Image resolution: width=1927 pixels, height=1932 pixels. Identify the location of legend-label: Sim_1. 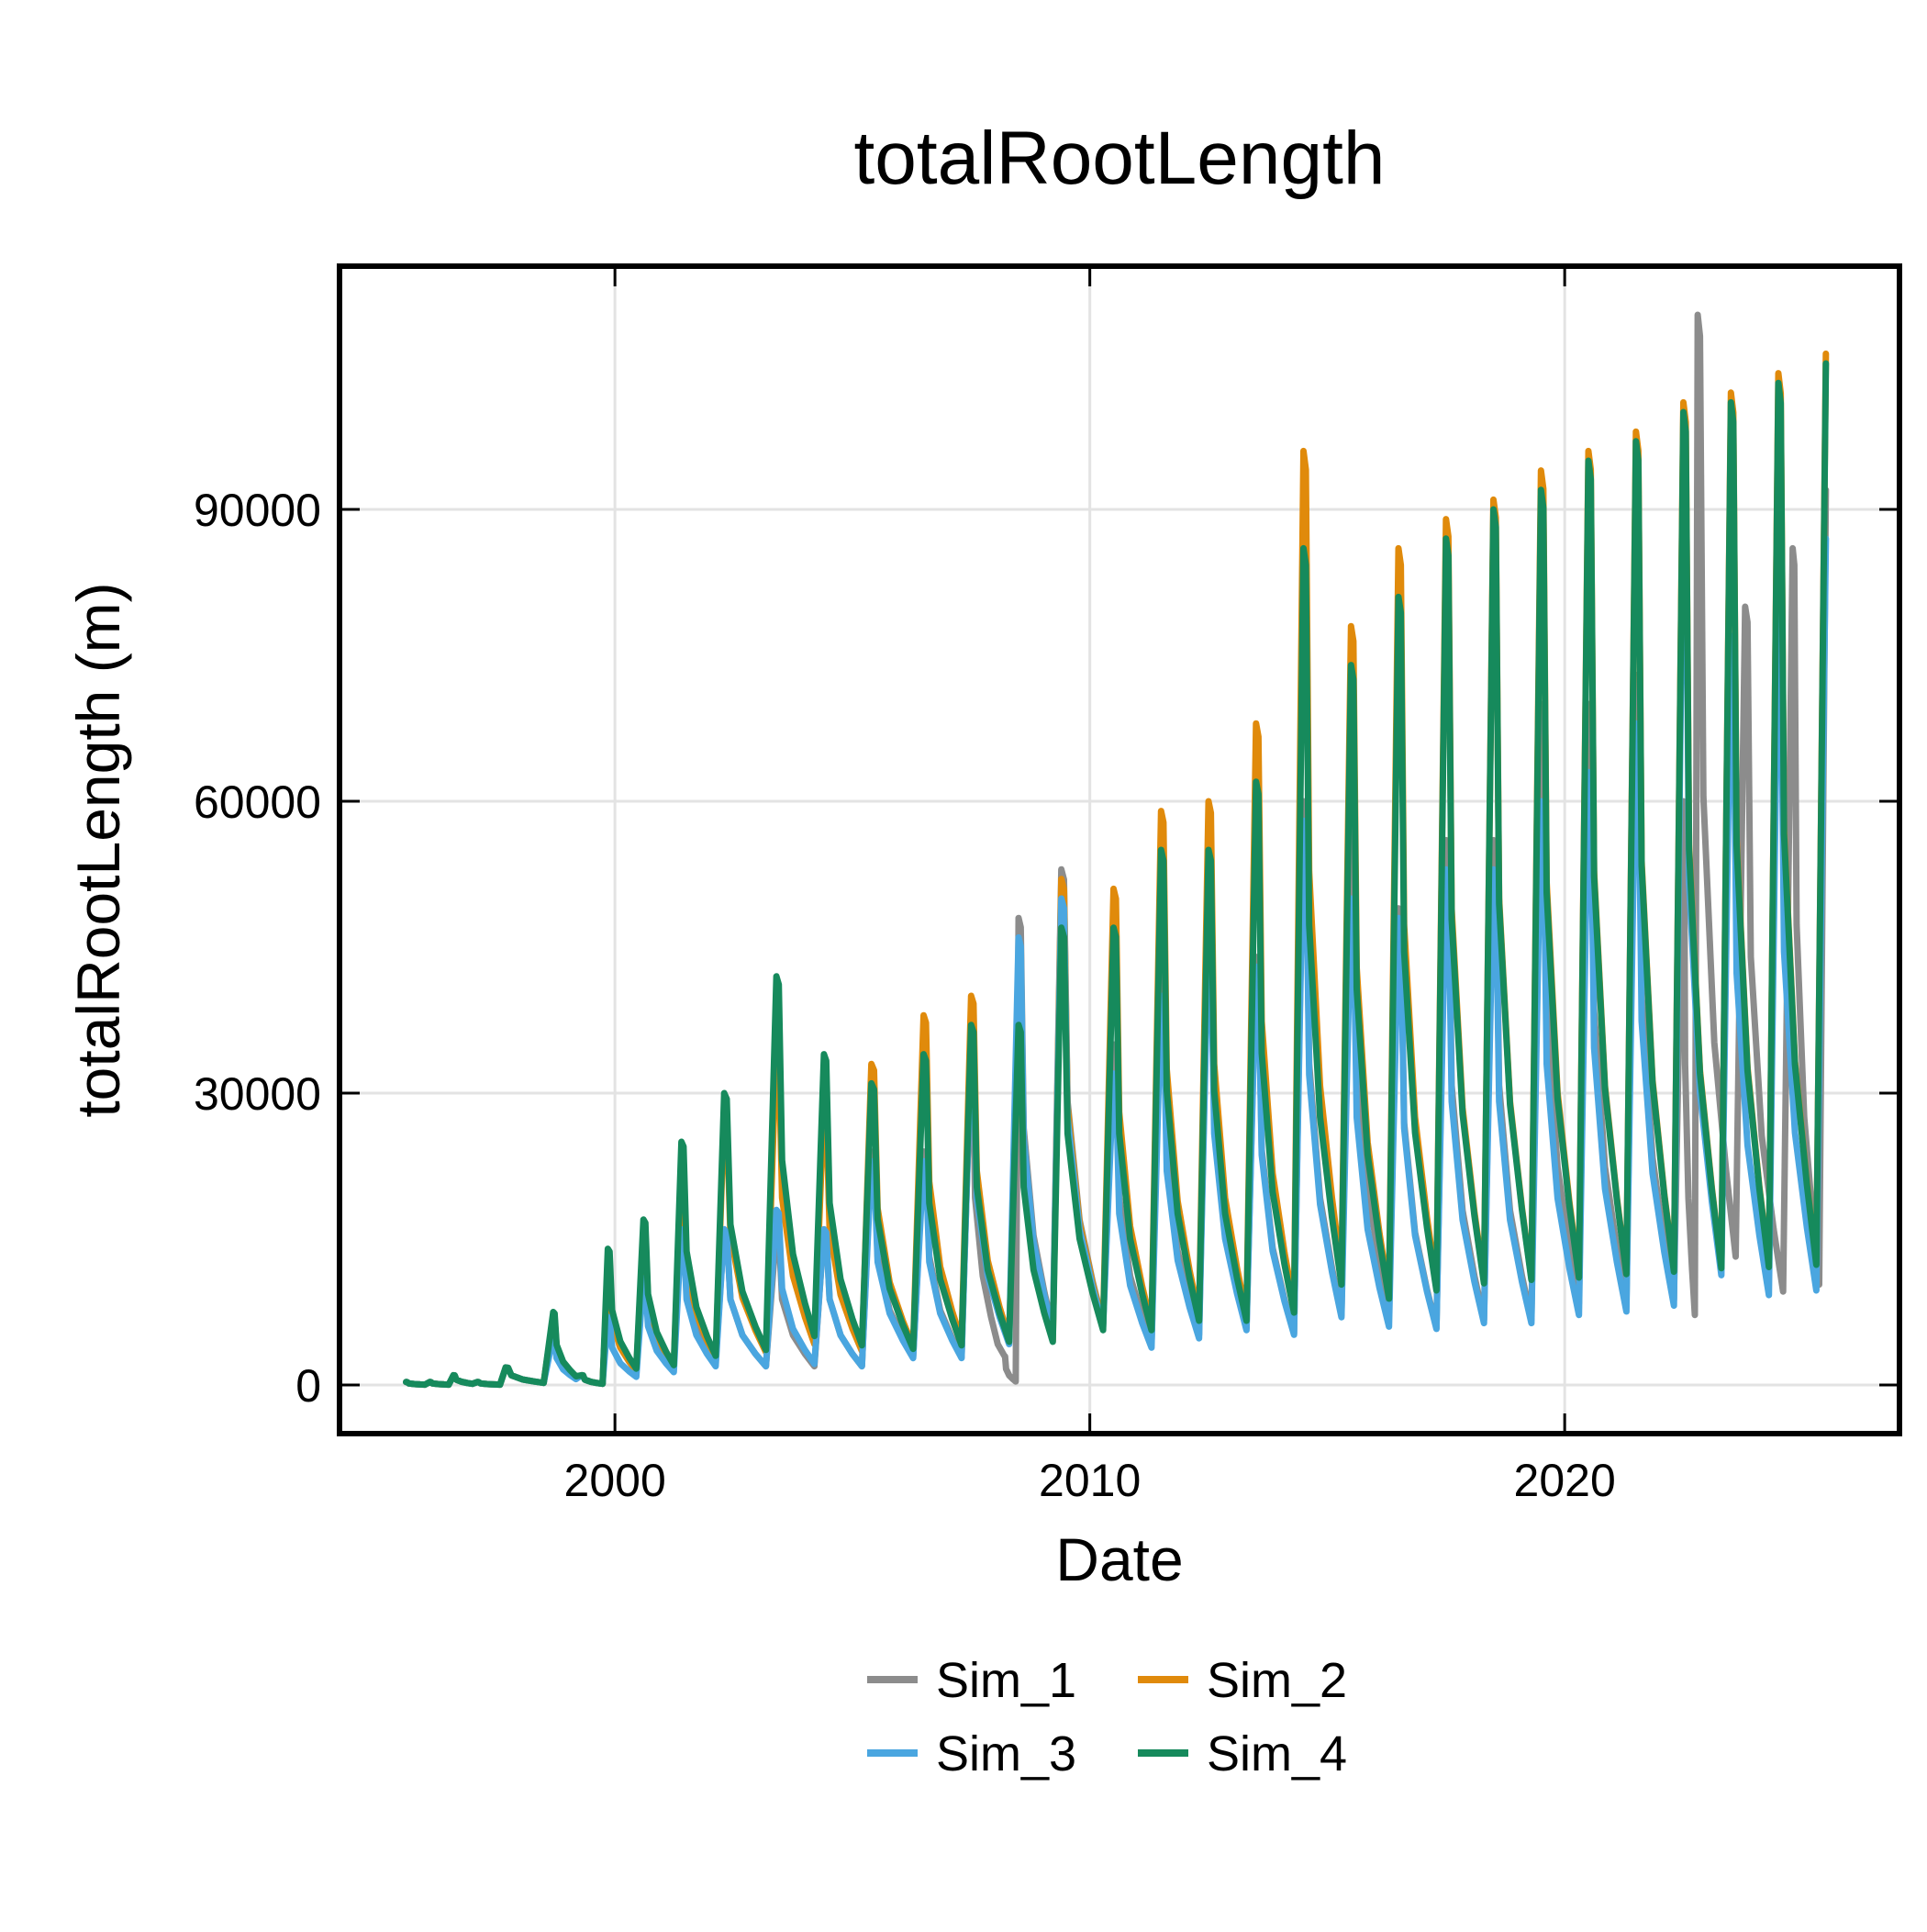
(1006, 1680).